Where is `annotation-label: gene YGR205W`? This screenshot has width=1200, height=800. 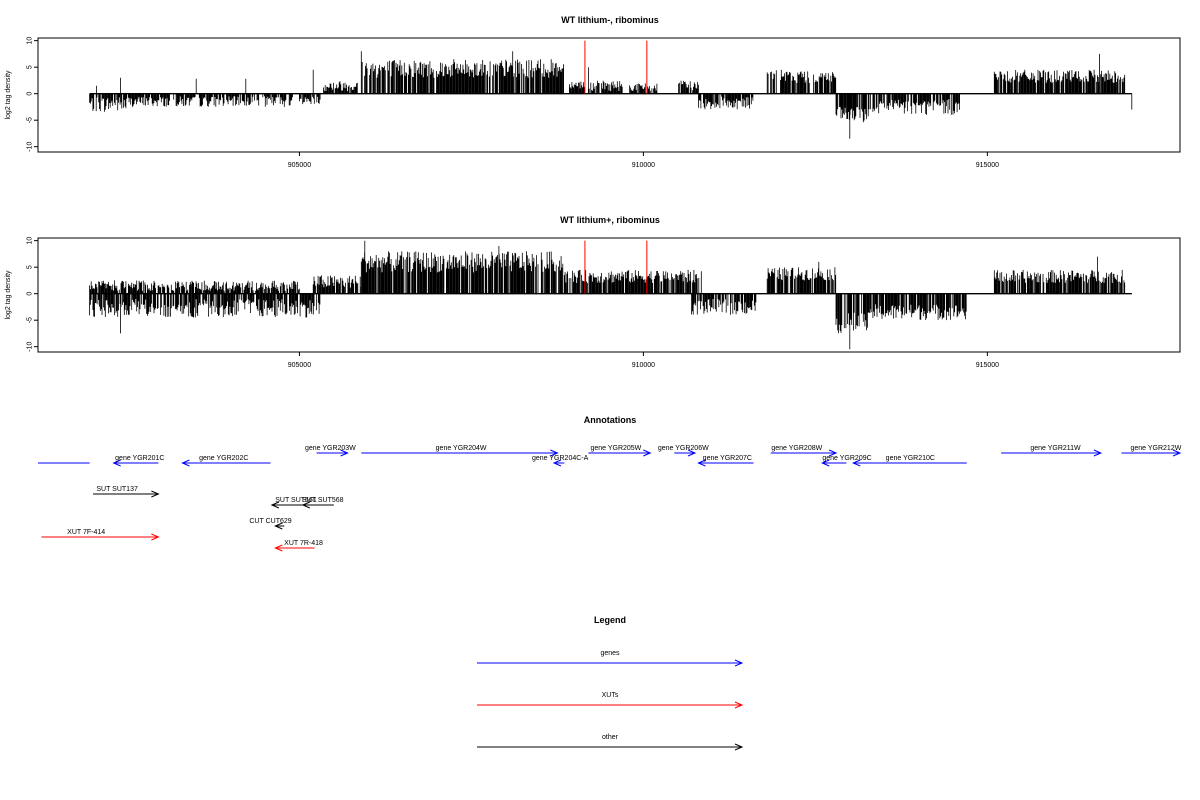
annotation-label: gene YGR205W is located at coordinates (615, 448).